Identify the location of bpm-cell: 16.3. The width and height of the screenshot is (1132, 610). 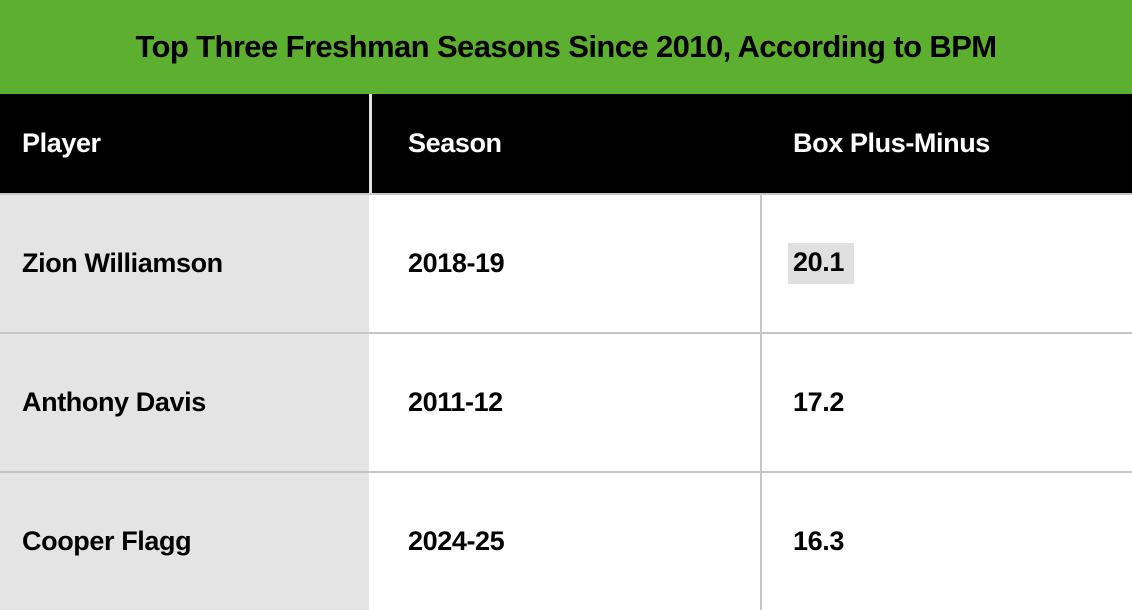
(946, 541).